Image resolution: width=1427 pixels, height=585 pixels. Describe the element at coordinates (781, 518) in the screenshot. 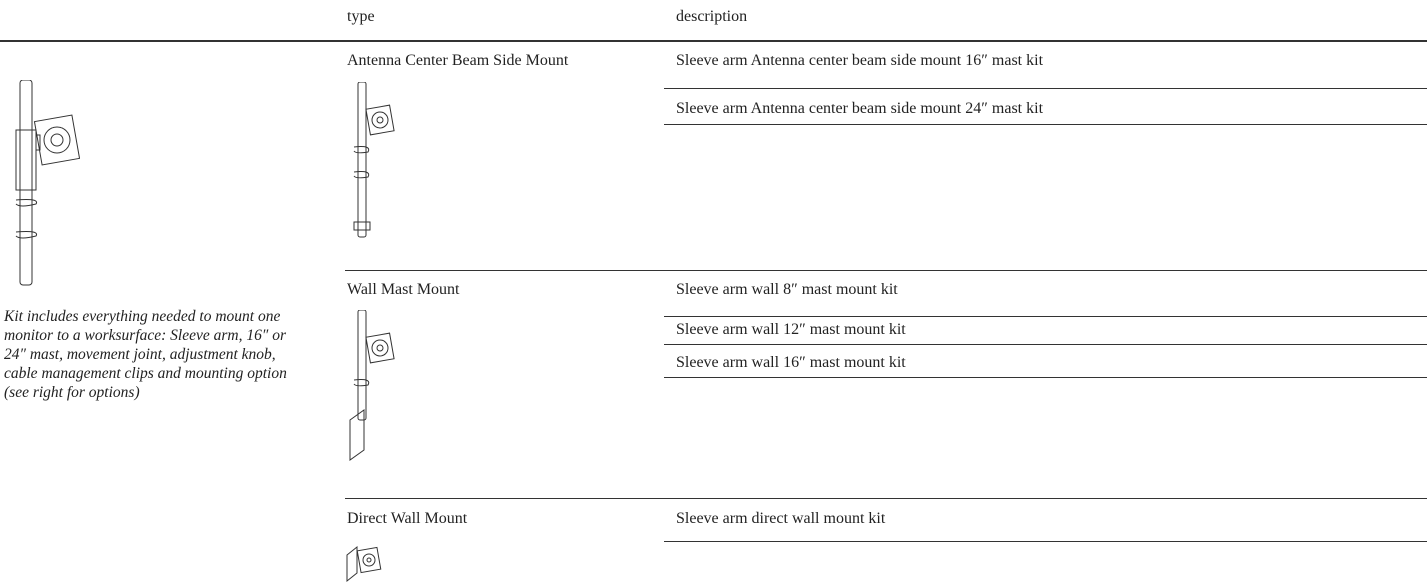

I see `description: Sleeve arm direct wall mount kit` at that location.